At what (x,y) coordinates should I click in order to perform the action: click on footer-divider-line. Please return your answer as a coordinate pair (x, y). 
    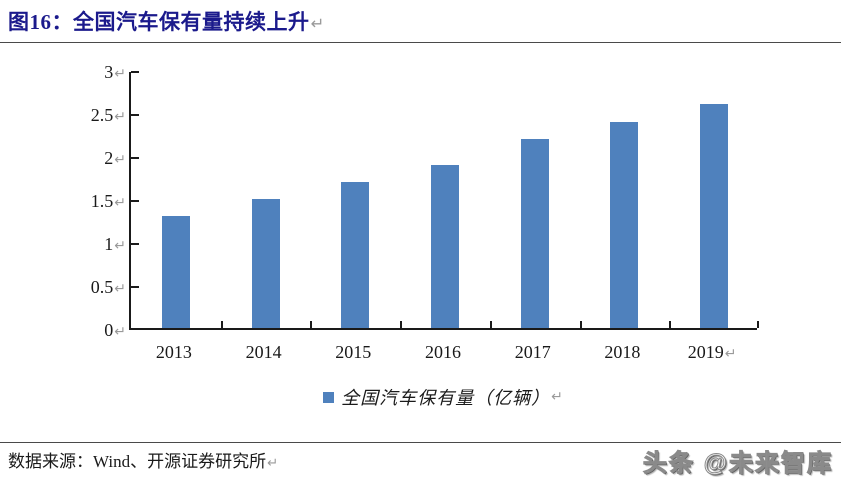
    Looking at the image, I should click on (420, 442).